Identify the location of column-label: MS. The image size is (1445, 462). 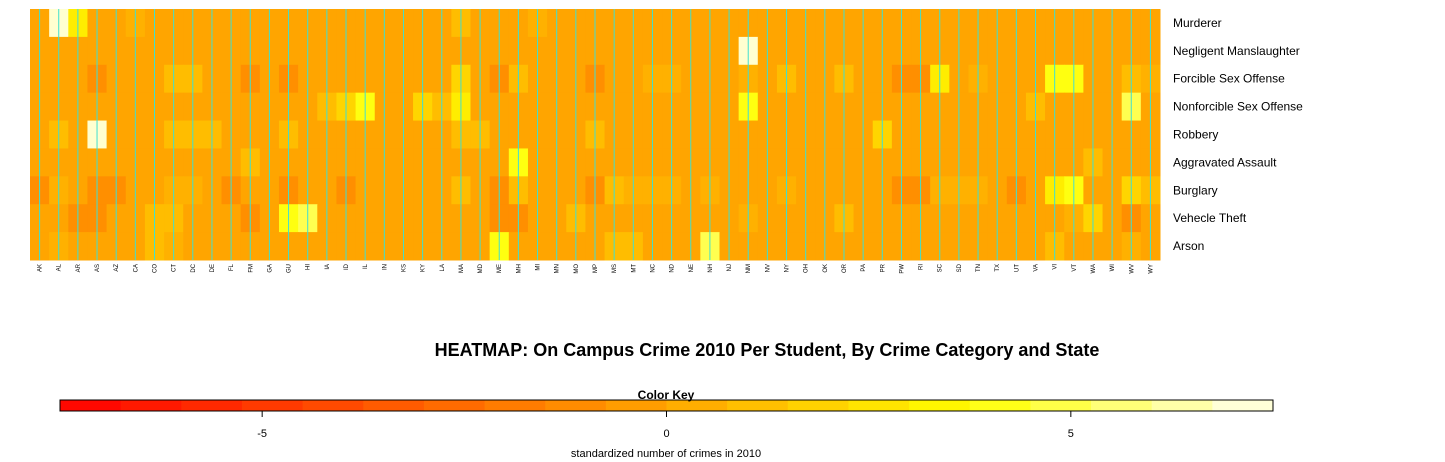
(615, 268).